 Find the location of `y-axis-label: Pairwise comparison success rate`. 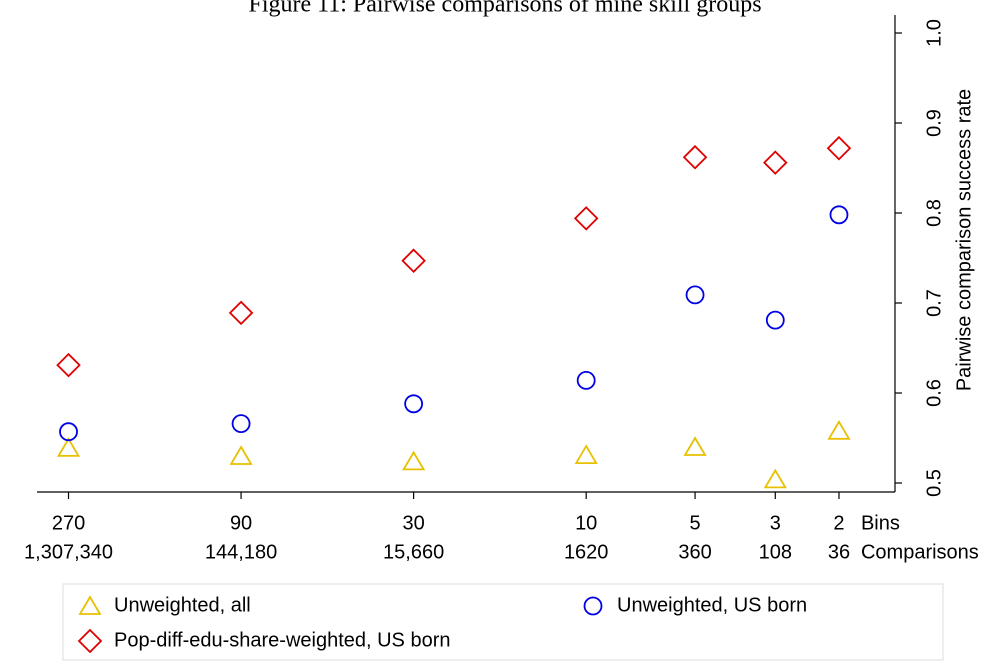

y-axis-label: Pairwise comparison success rate is located at coordinates (964, 240).